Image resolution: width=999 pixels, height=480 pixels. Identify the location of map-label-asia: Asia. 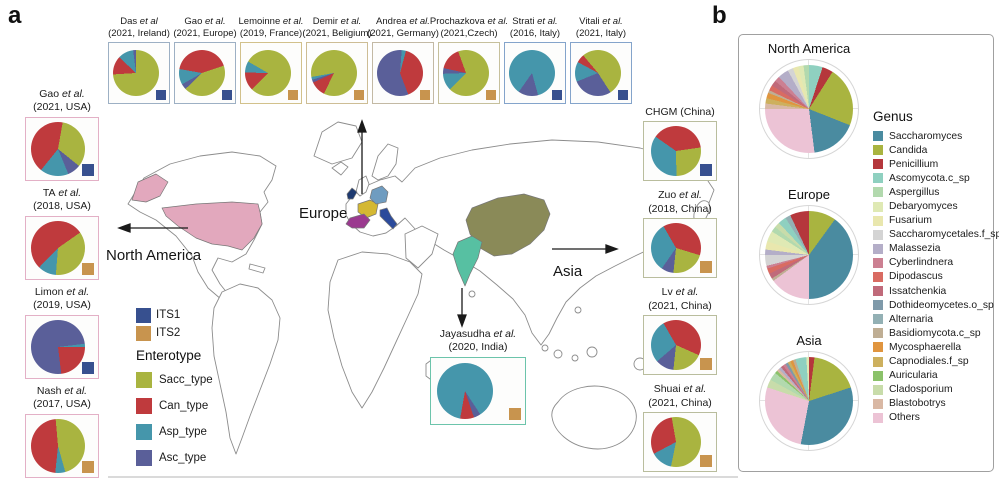
(568, 271).